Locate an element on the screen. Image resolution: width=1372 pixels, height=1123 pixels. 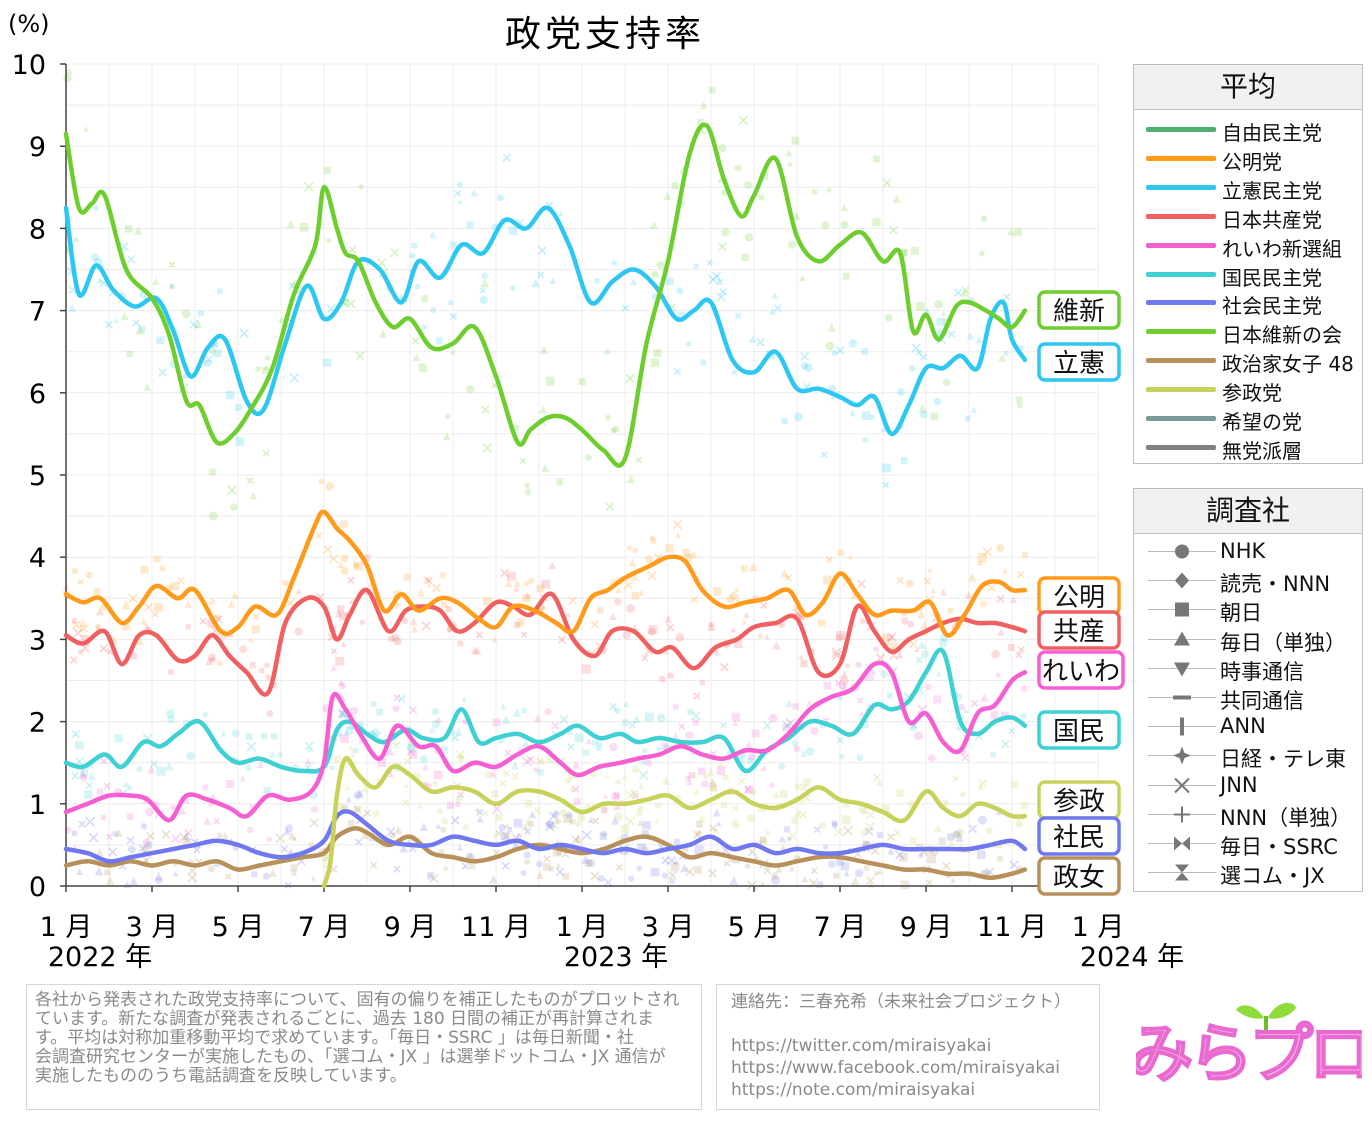
series-tag-label: 公明 is located at coordinates (1079, 598).